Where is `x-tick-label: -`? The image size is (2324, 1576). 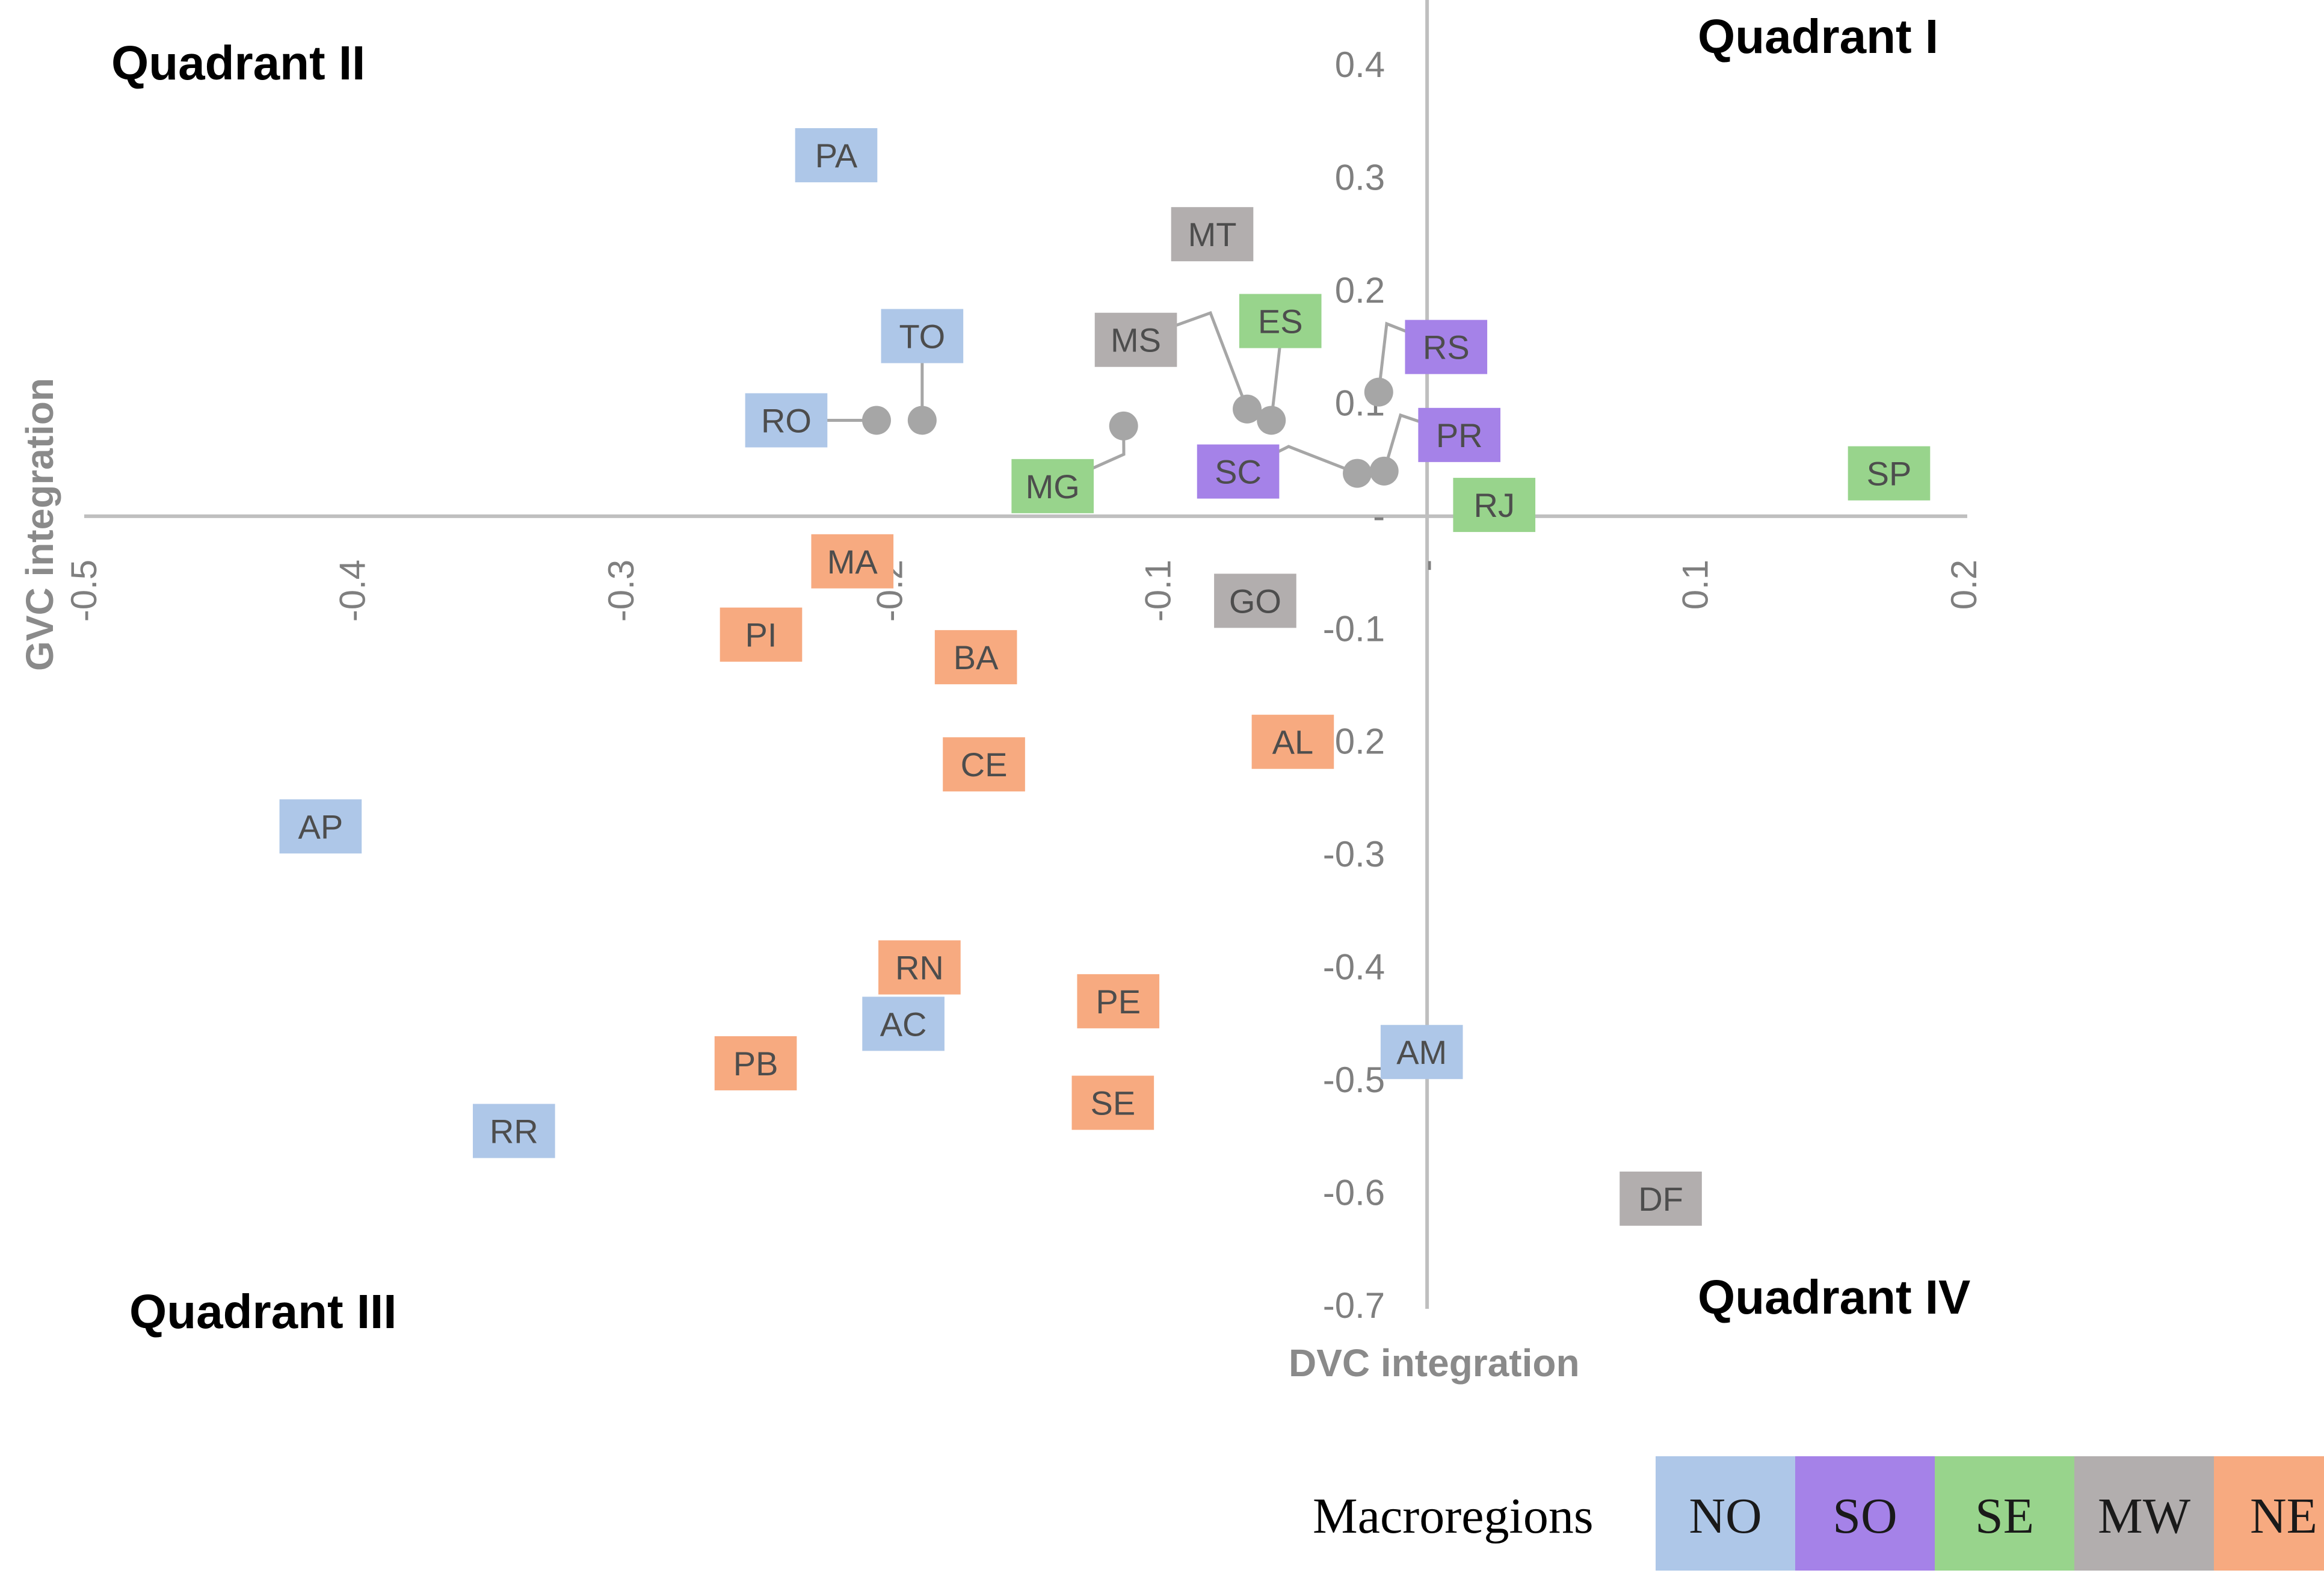
x-tick-label: - is located at coordinates (1427, 566).